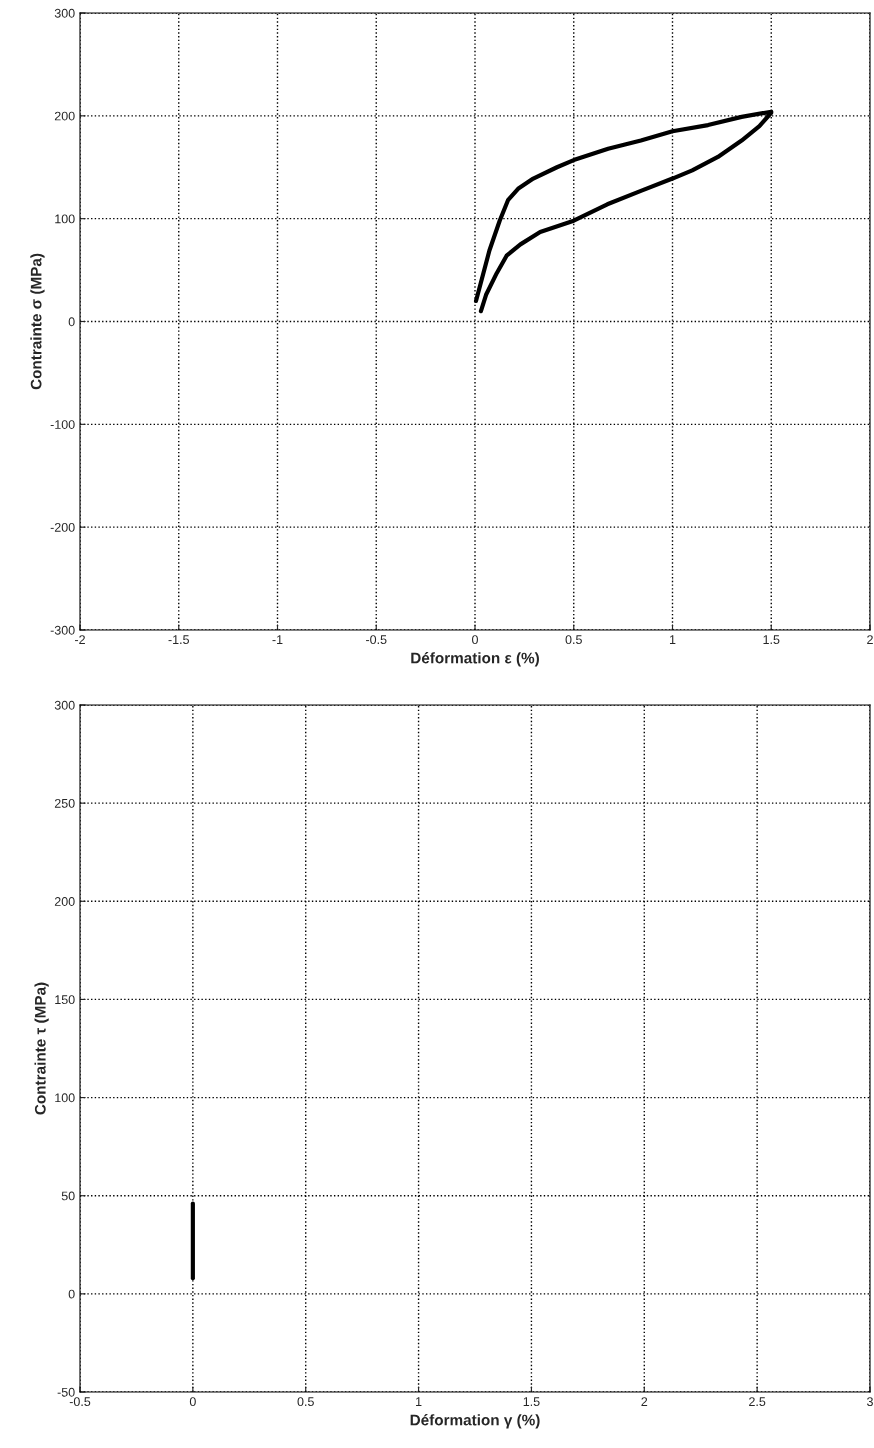 Image resolution: width=874 pixels, height=1448 pixels. Describe the element at coordinates (62, 630) in the screenshot. I see `y-tick-label: -300` at that location.